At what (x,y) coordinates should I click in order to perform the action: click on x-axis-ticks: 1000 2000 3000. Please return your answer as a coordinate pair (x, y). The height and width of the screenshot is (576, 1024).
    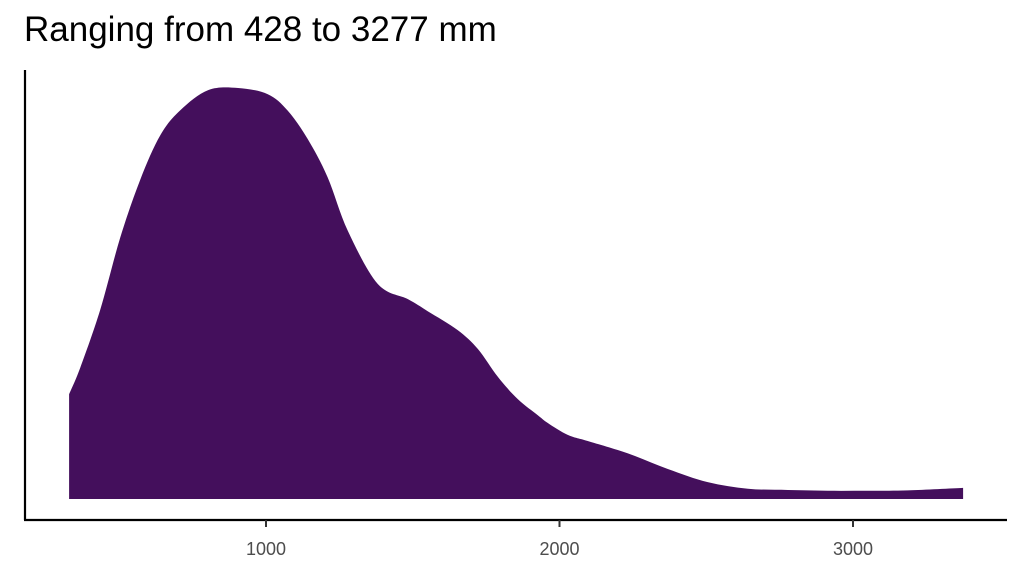
    Looking at the image, I should click on (559, 539).